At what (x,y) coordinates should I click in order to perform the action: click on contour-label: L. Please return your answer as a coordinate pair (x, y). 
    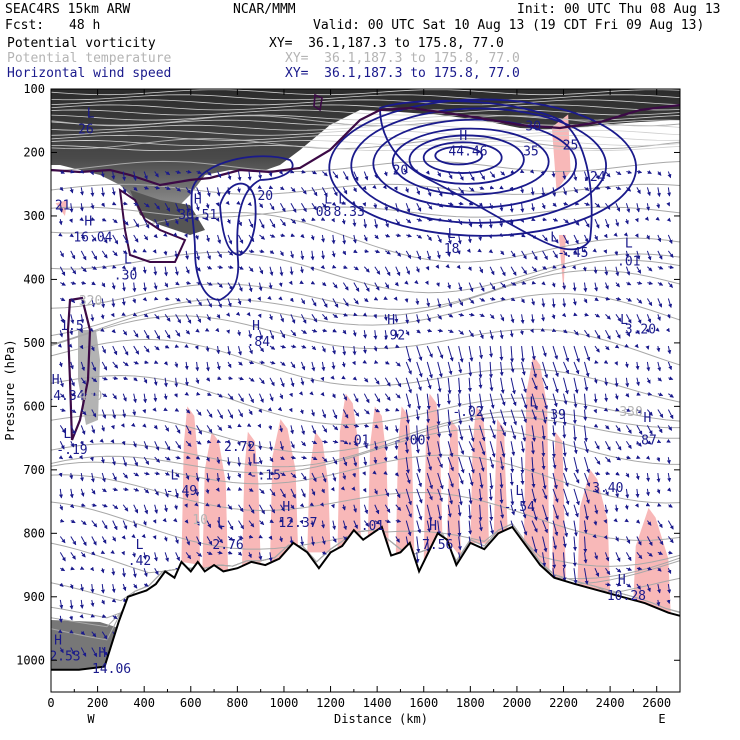
    Looking at the image, I should click on (140, 545).